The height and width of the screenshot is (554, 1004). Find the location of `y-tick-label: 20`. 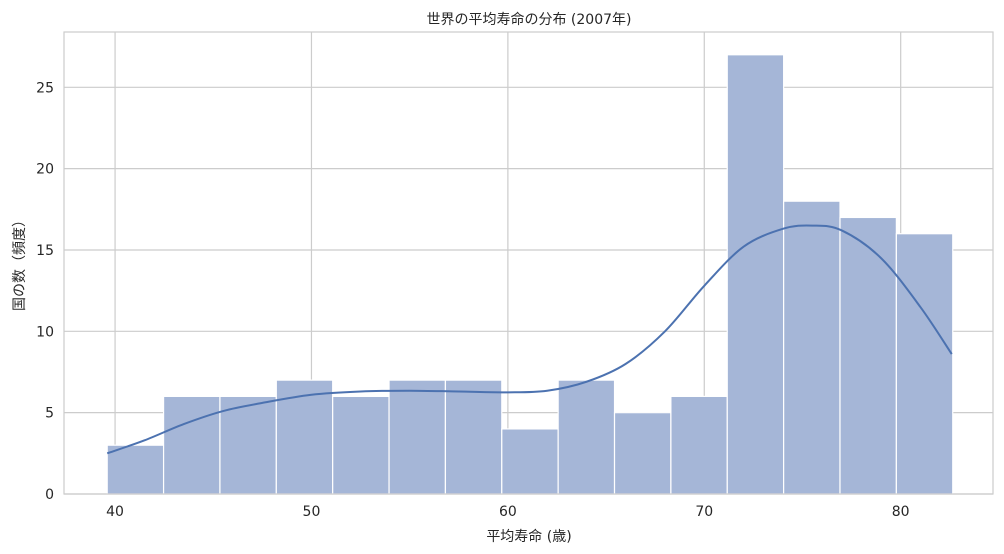

y-tick-label: 20 is located at coordinates (45, 170).